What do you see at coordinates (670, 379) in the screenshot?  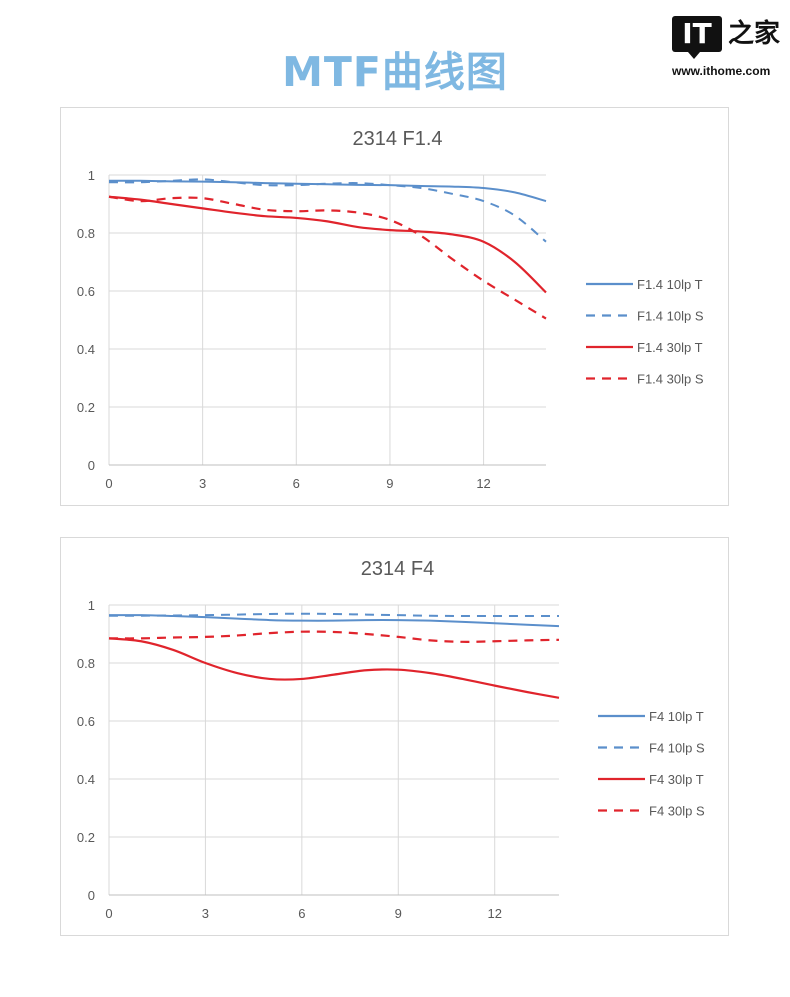 I see `legend-label: F1.4 30lp S` at bounding box center [670, 379].